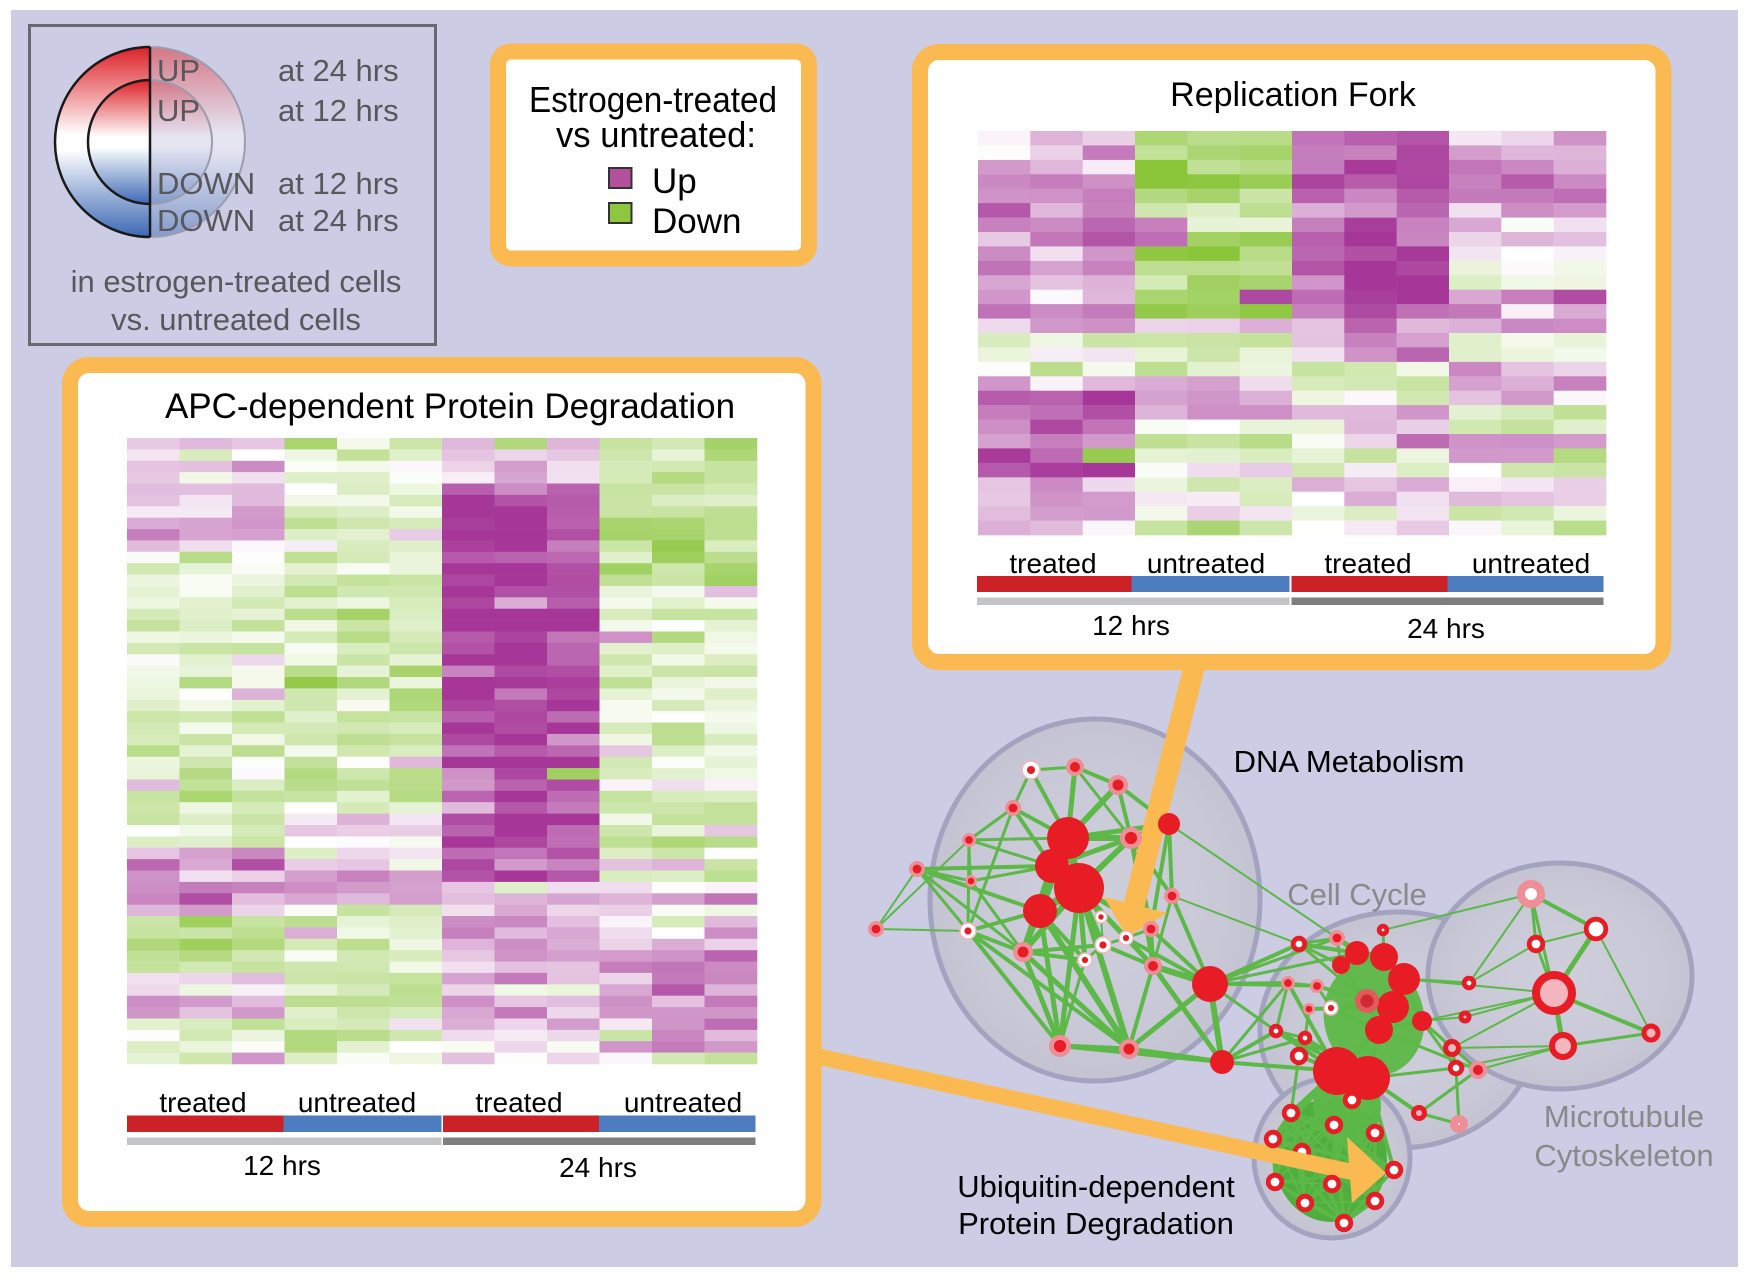 This screenshot has width=1750, height=1279. Describe the element at coordinates (1293, 95) in the screenshot. I see `svg-text: Replication Fork` at that location.